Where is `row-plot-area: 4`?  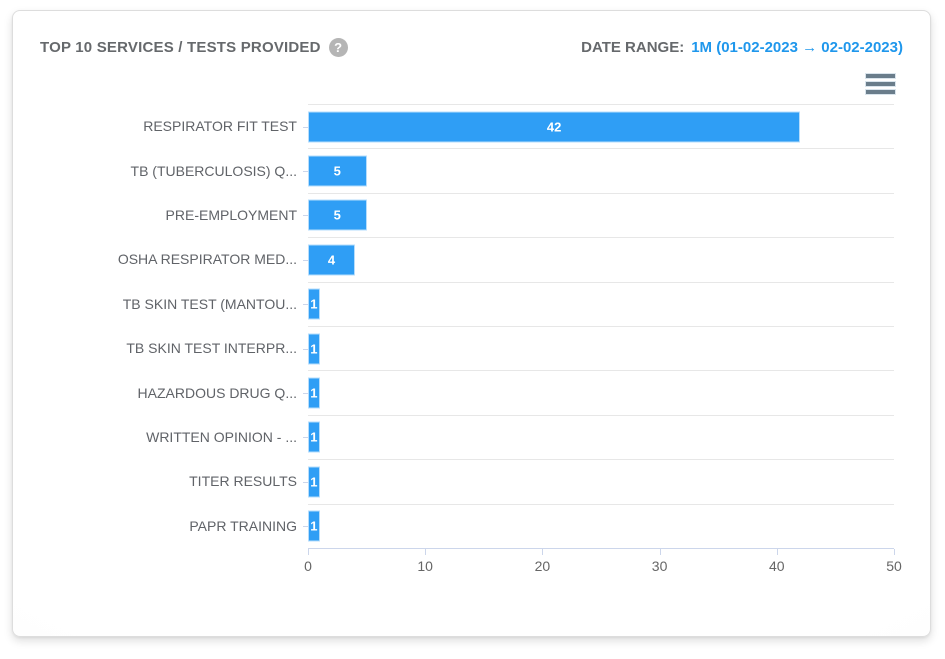 row-plot-area: 4 is located at coordinates (598, 259).